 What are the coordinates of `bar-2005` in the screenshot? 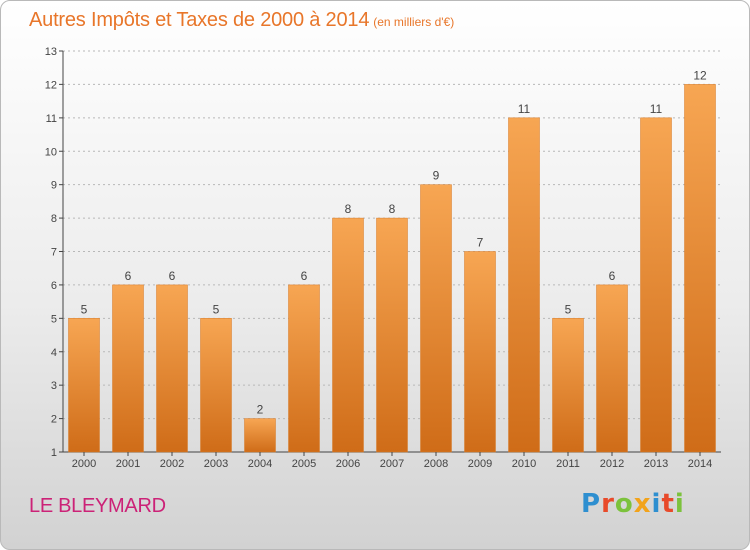 It's located at (304, 368).